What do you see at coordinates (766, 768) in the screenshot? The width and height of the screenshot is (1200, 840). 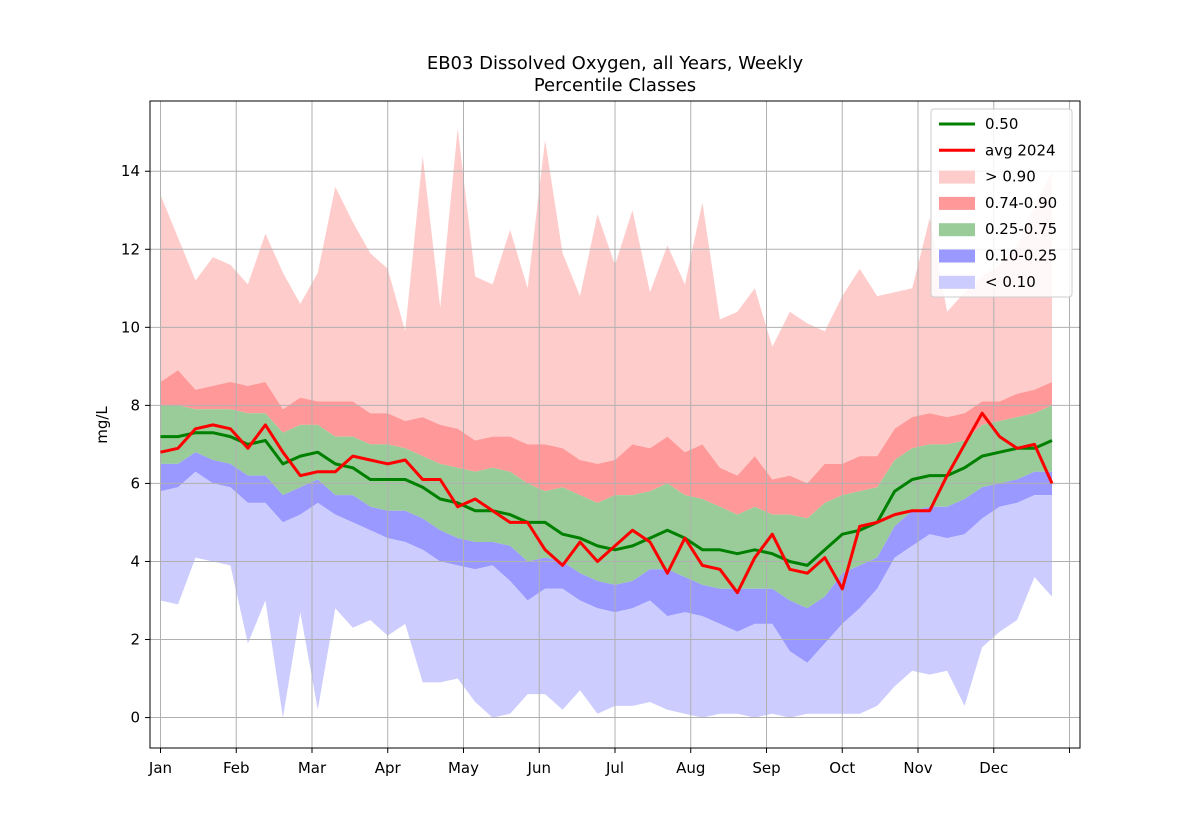 I see `x-tick-label: Sep` at bounding box center [766, 768].